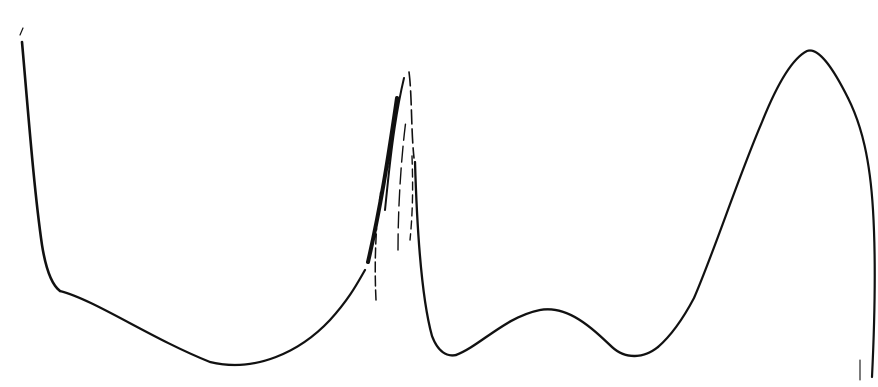 The height and width of the screenshot is (387, 878). I want to click on spike-inner-strand, so click(394, 144).